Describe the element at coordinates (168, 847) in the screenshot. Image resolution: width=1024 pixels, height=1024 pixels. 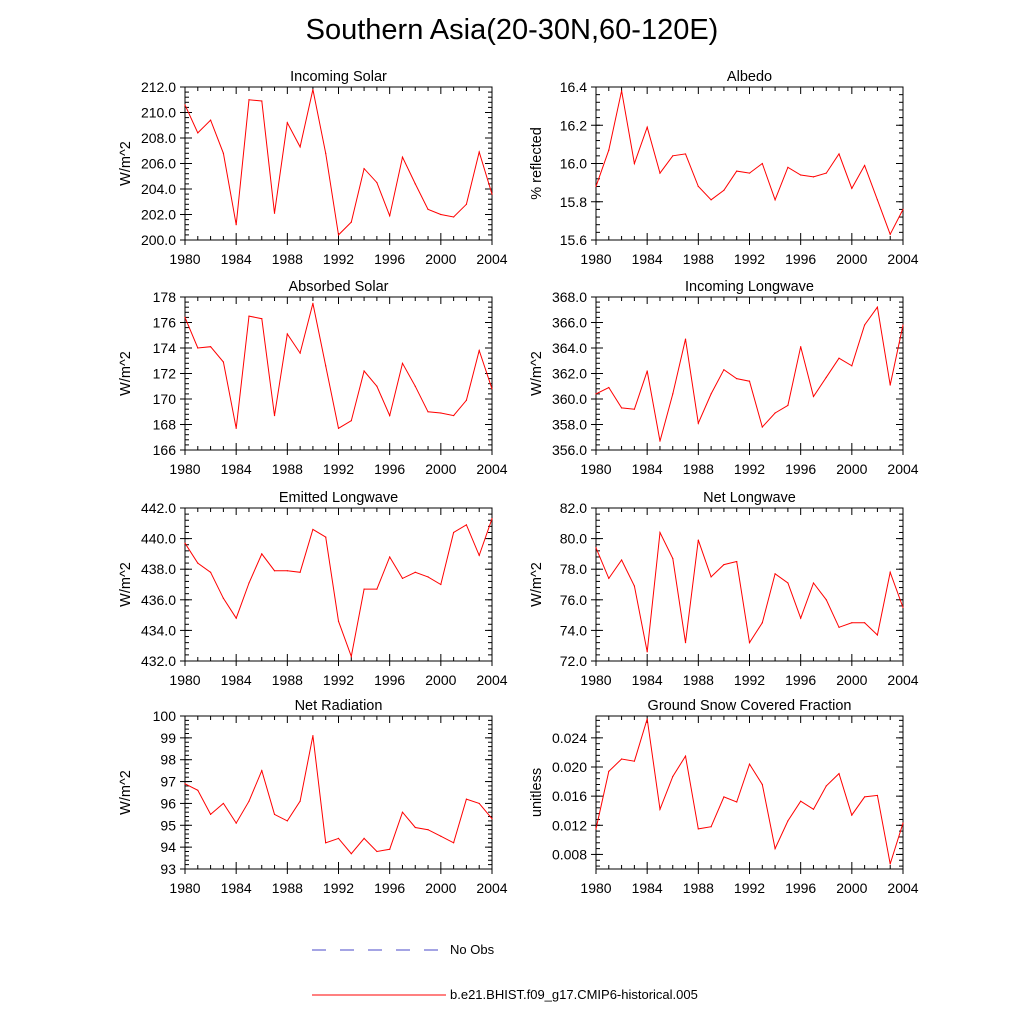
I see `panel-7-ytick-label: 94` at that location.